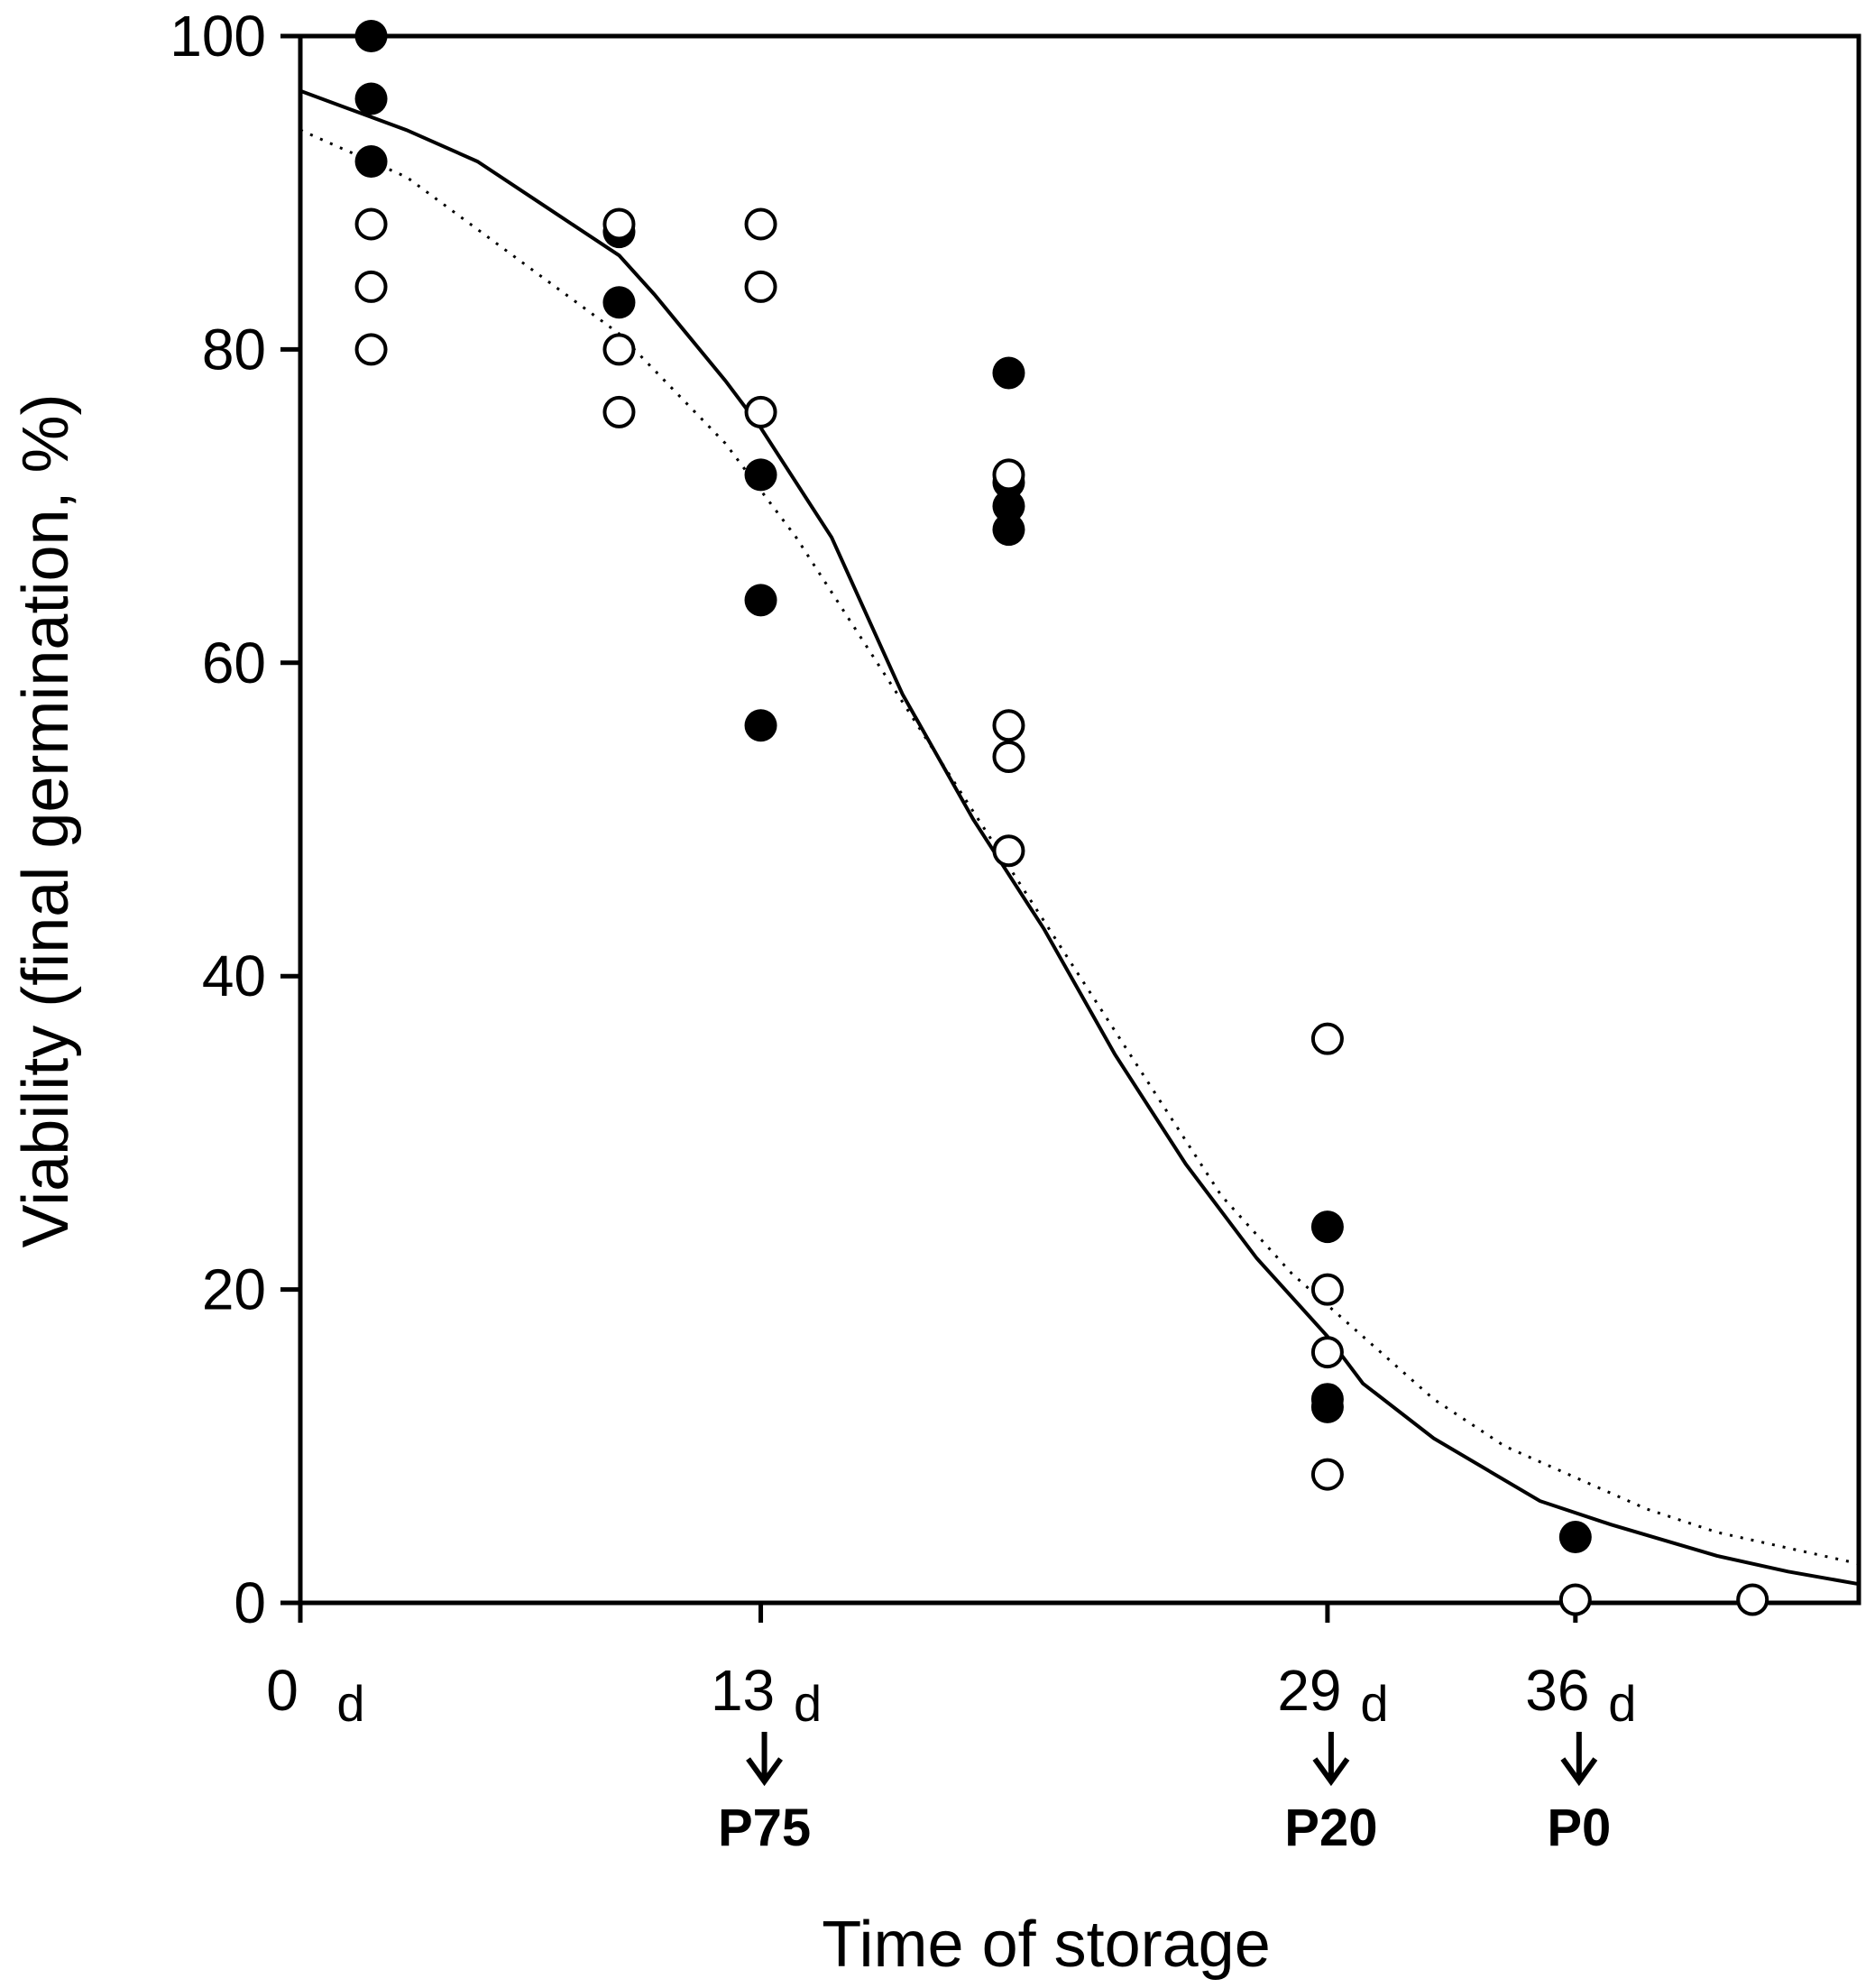 This screenshot has height=1988, width=1875. Describe the element at coordinates (235, 820) in the screenshot. I see `y-axis: 0 20 40 60 80 100` at that location.